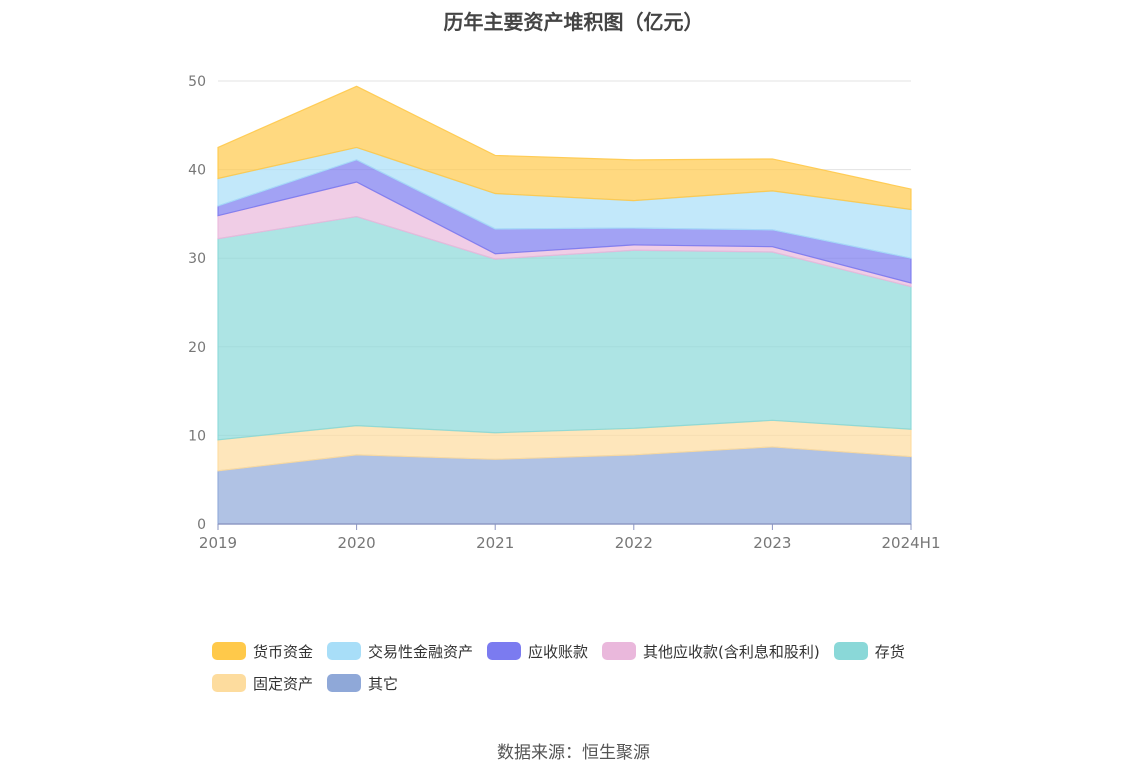 The image size is (1147, 776). Describe the element at coordinates (889, 651) in the screenshot. I see `legend-label: 存货` at that location.